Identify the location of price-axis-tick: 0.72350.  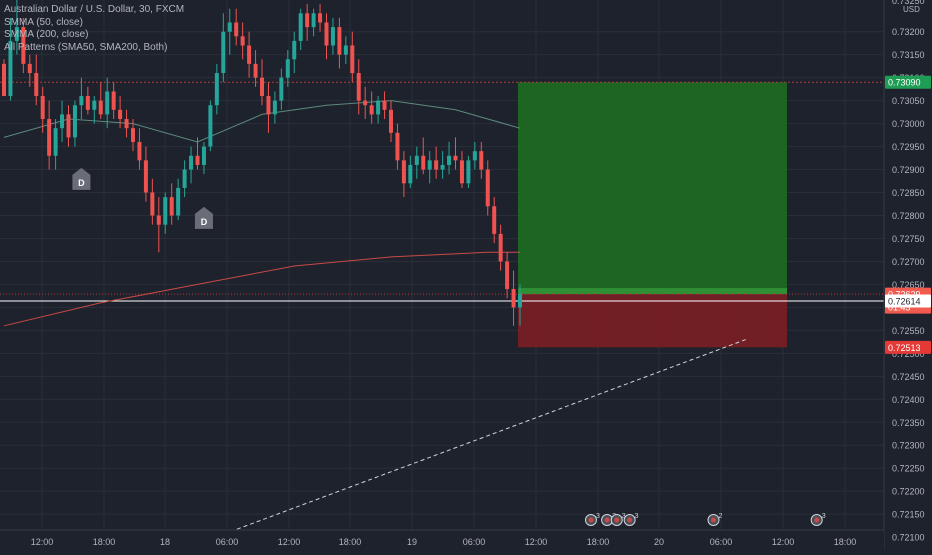
(908, 423).